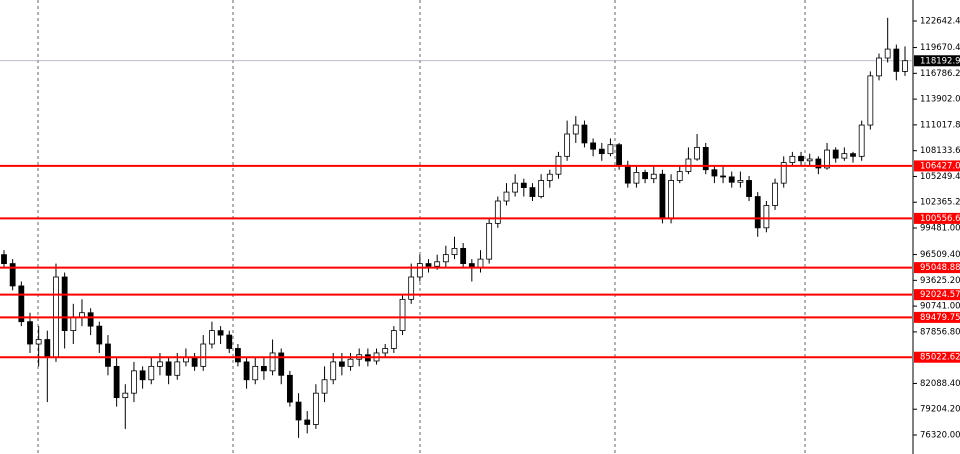  I want to click on y-tick-label: 122642.40, so click(940, 21).